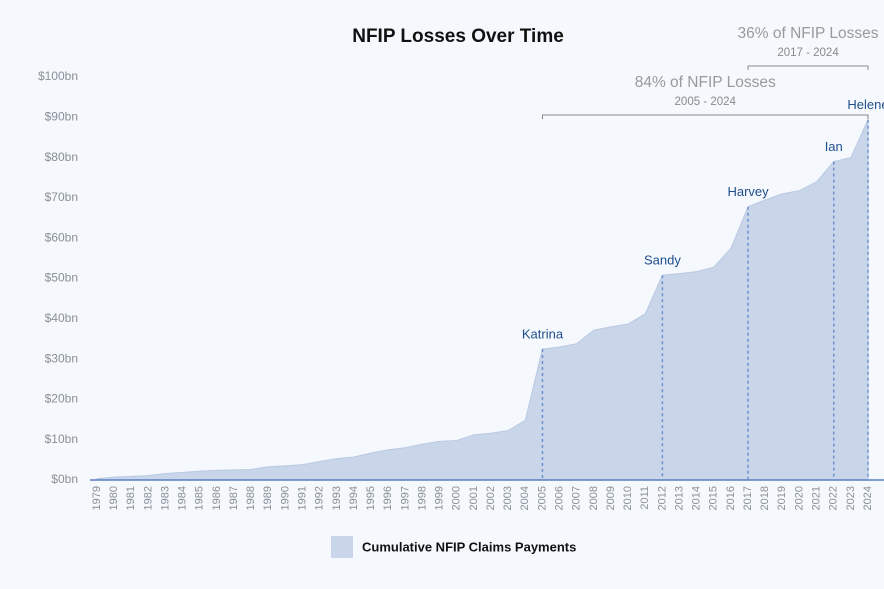 The image size is (884, 589). Describe the element at coordinates (782, 498) in the screenshot. I see `x-tick-label: 2019` at that location.